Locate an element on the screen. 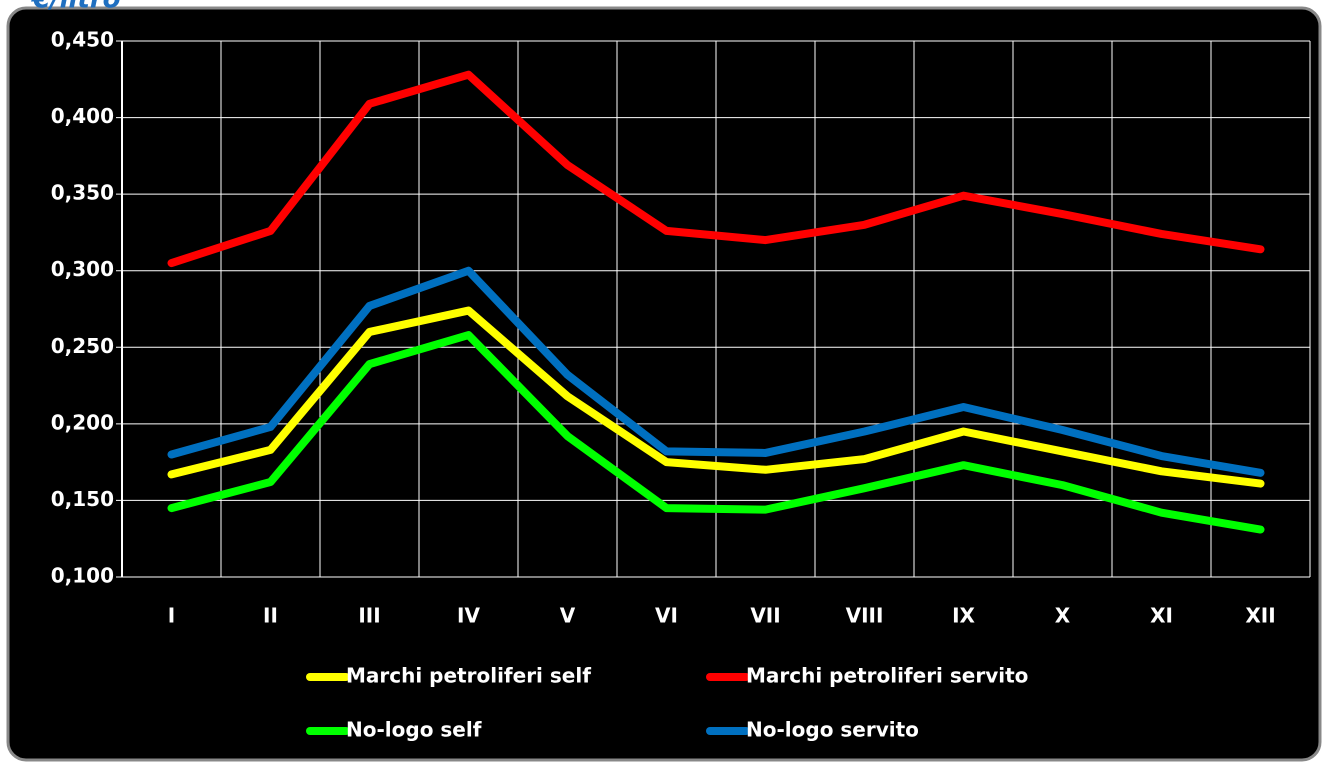 The width and height of the screenshot is (1325, 765). y-tick-label: 0,250 is located at coordinates (82, 346).